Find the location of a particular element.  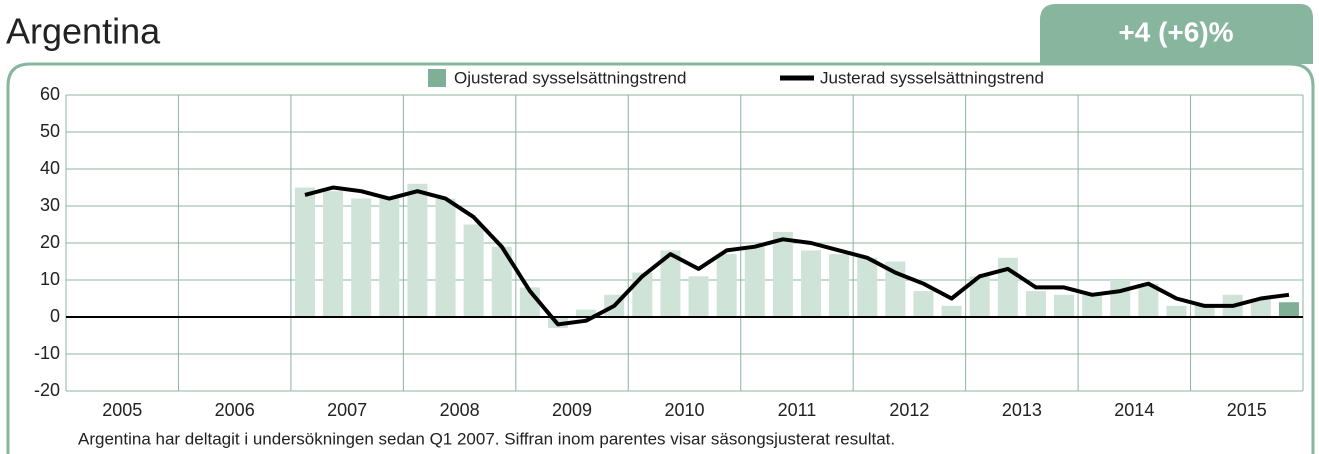

badge-tab is located at coordinates (1176, 34).